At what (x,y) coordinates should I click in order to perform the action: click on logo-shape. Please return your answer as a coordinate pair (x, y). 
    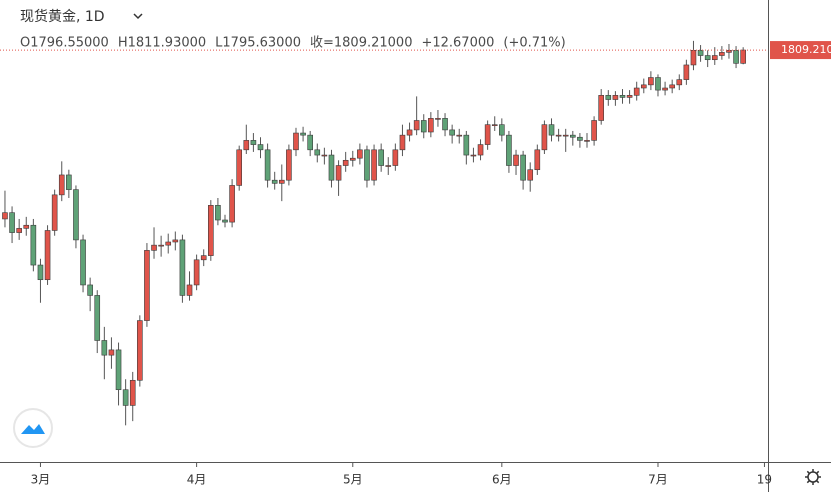
    Looking at the image, I should click on (33, 429).